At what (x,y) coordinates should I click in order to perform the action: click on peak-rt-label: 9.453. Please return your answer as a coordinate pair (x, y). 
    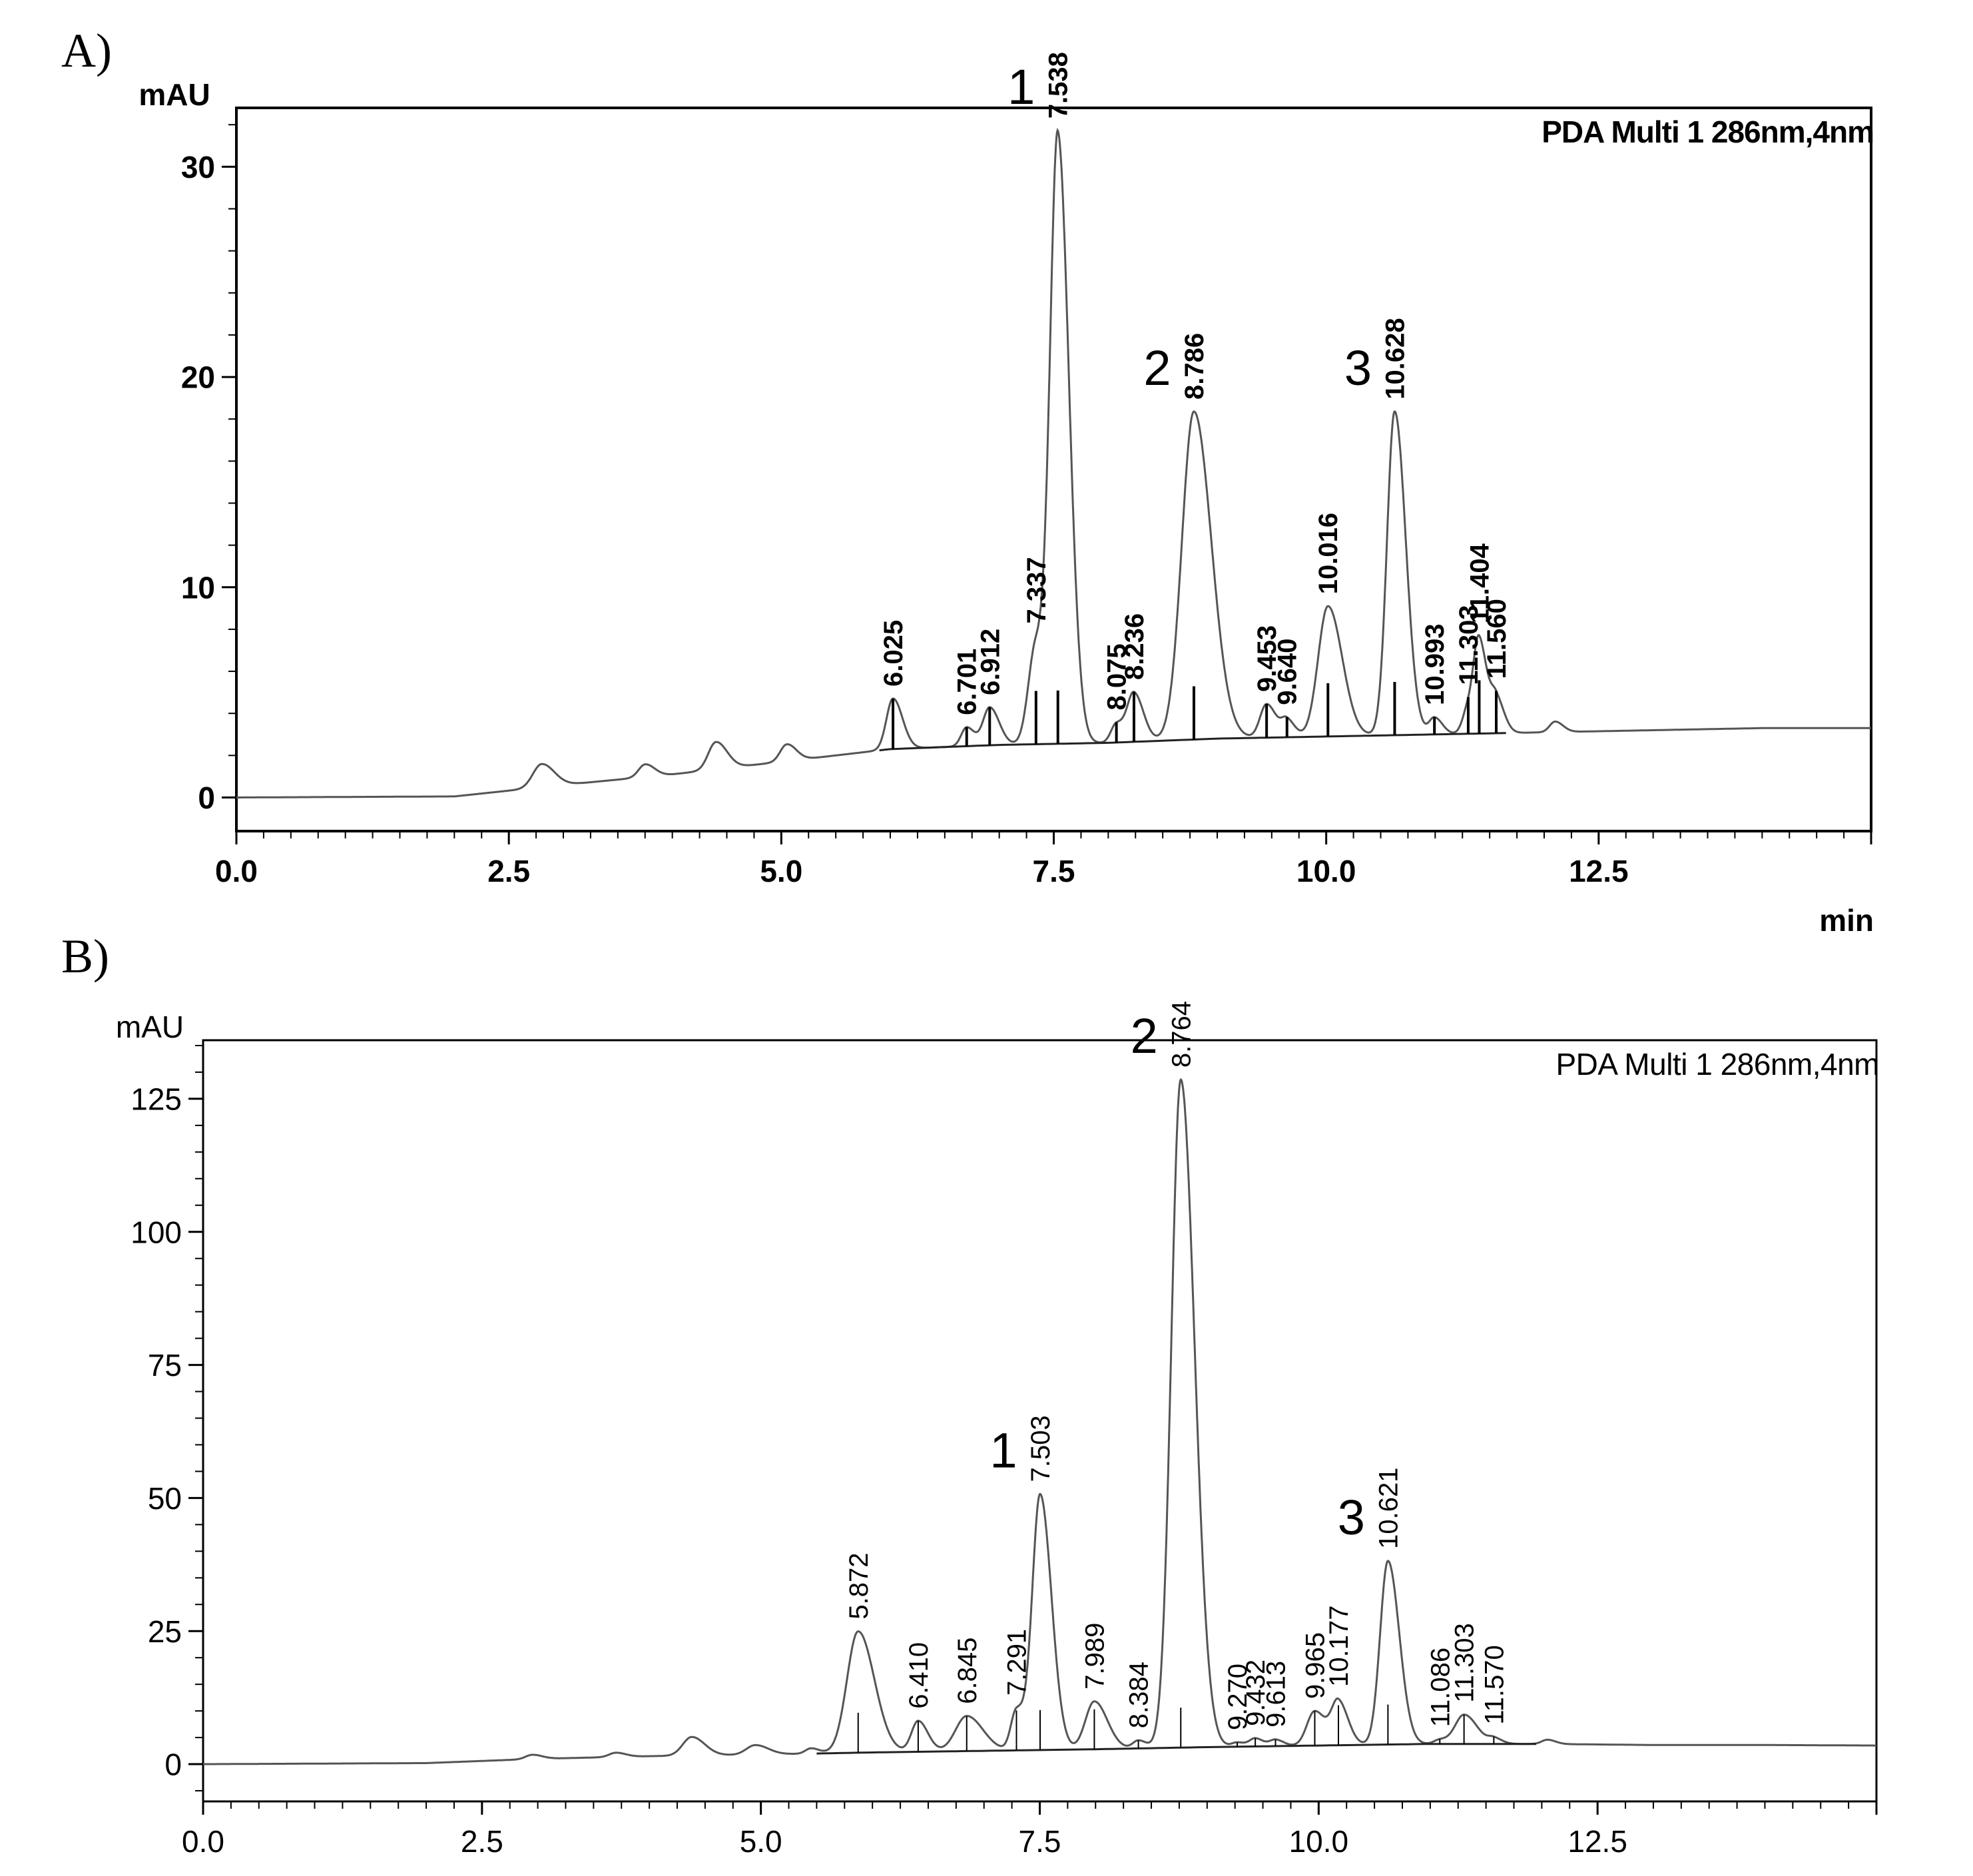
    Looking at the image, I should click on (1267, 658).